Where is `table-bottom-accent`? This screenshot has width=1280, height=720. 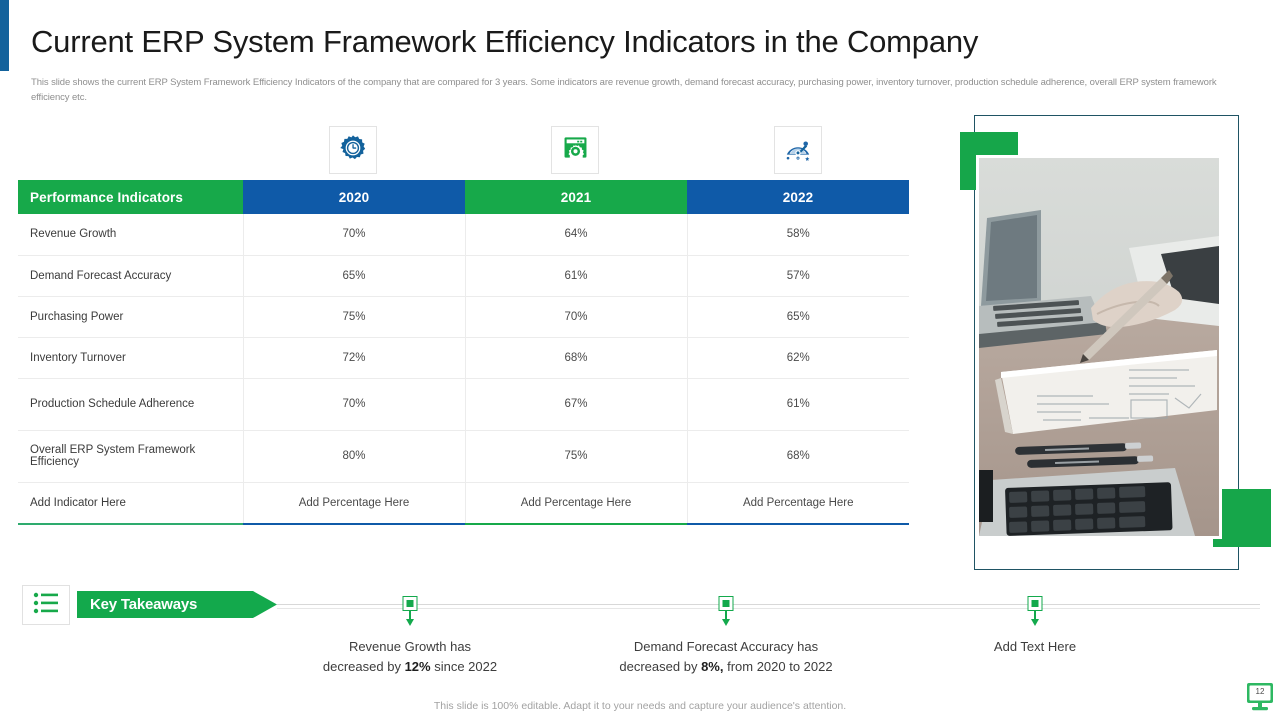 table-bottom-accent is located at coordinates (463, 524).